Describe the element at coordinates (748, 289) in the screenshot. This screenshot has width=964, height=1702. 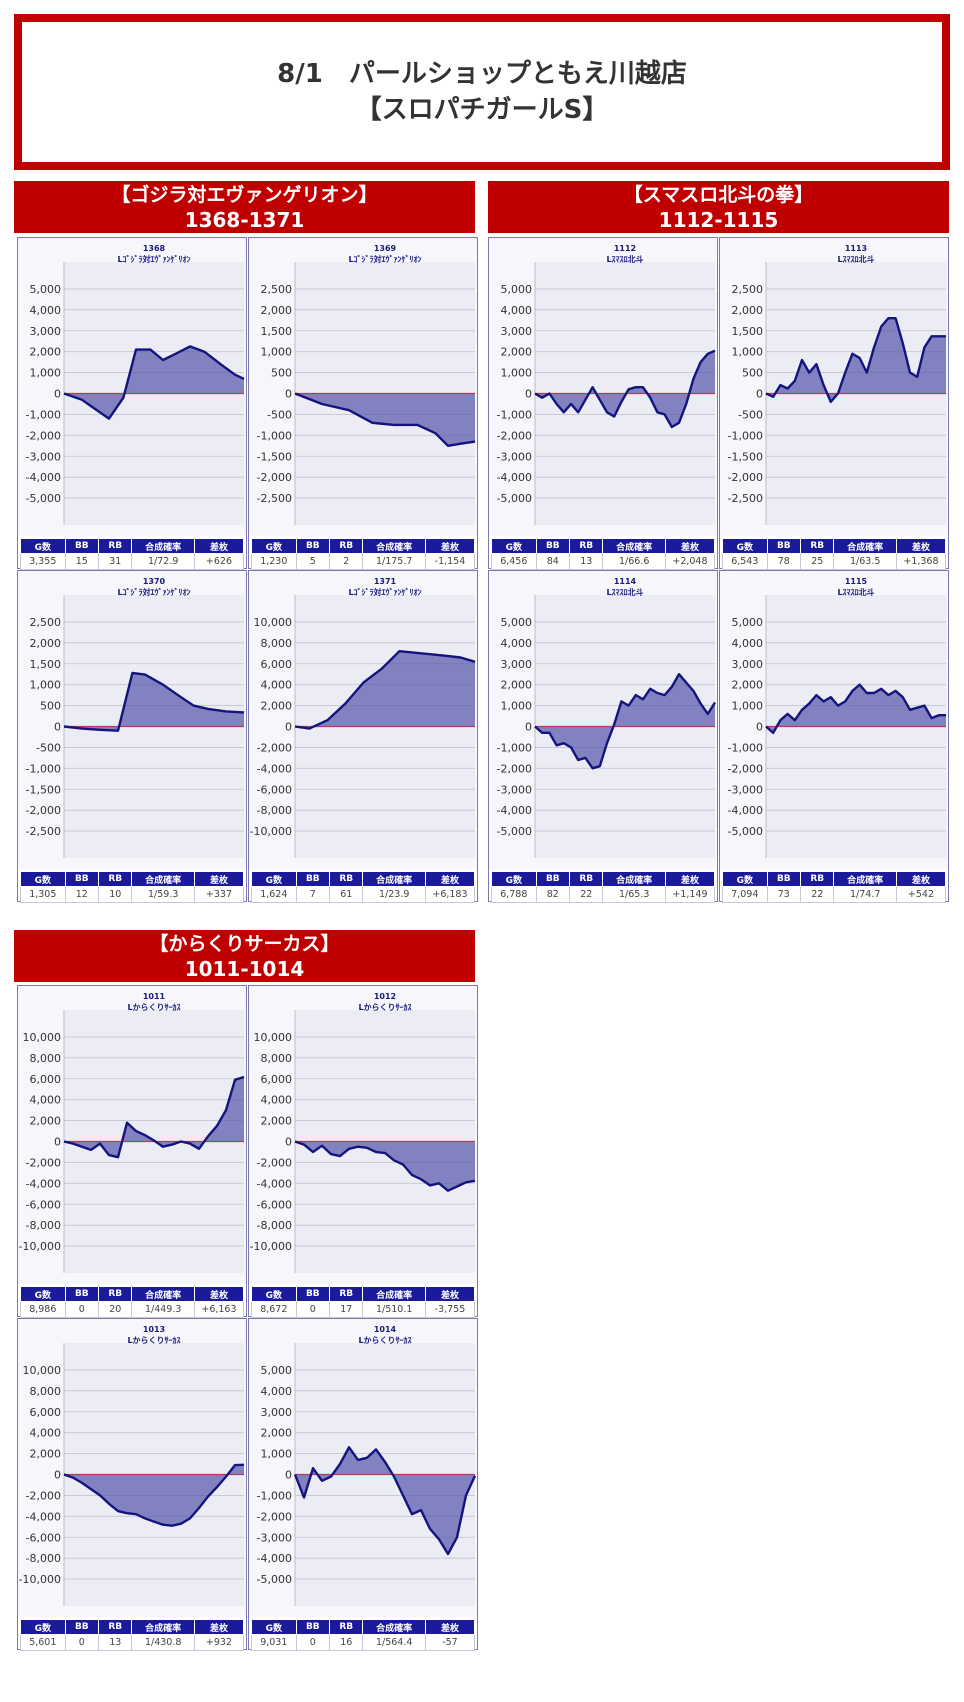
I see `y-tick-label: 2,500` at that location.